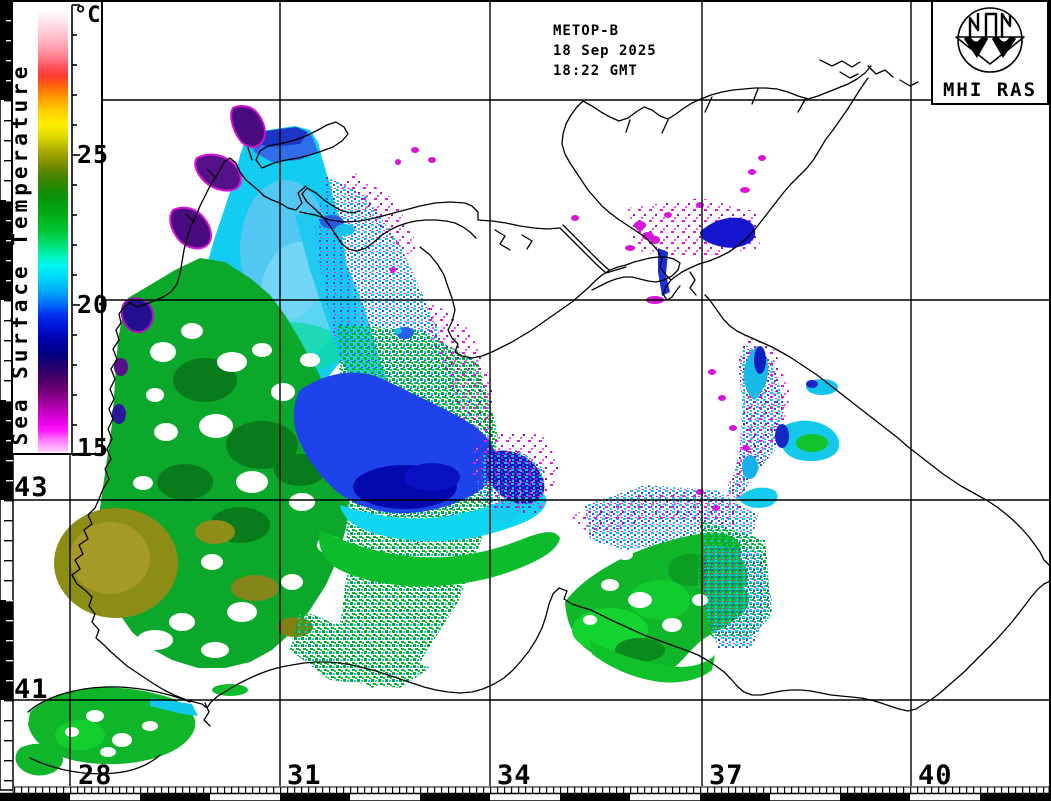  I want to click on colorbar-tick-25: 25, so click(93, 154).